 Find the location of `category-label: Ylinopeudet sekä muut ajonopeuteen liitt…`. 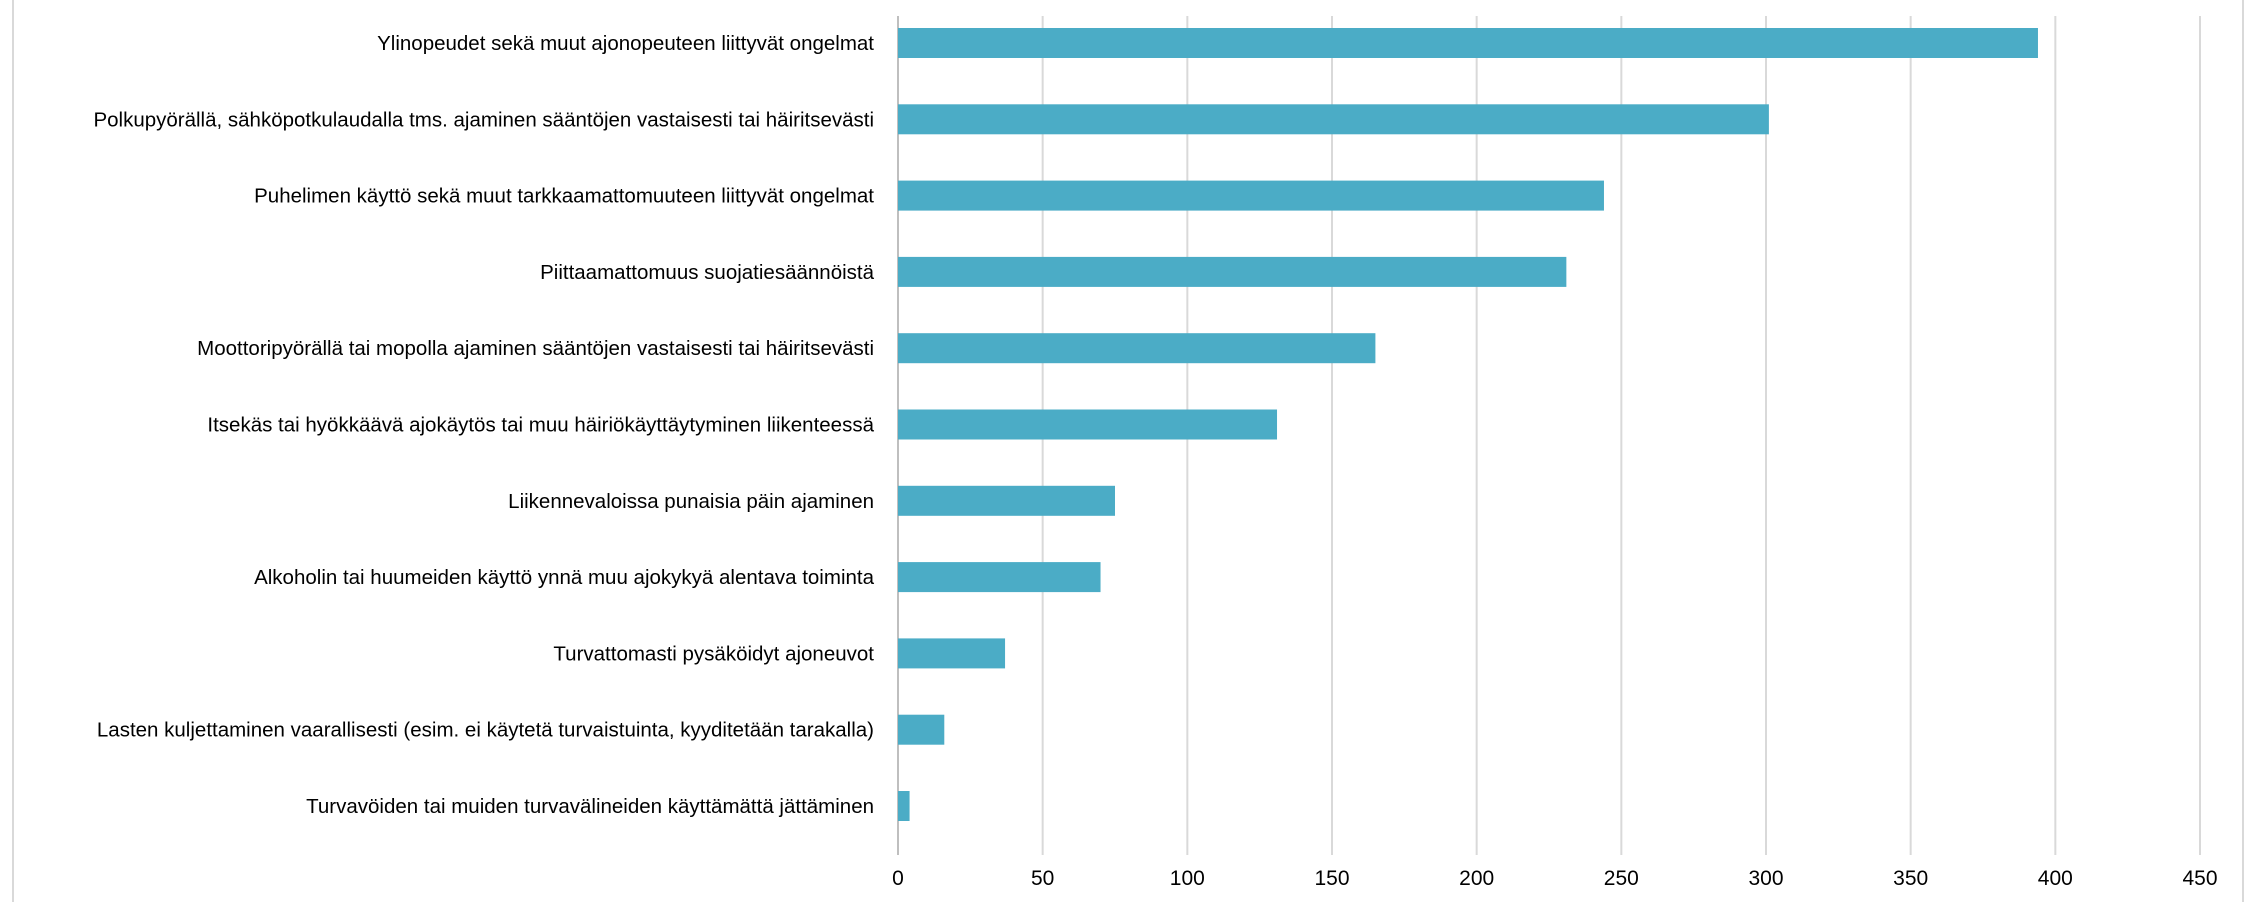

category-label: Ylinopeudet sekä muut ajonopeuteen liitt… is located at coordinates (625, 43).